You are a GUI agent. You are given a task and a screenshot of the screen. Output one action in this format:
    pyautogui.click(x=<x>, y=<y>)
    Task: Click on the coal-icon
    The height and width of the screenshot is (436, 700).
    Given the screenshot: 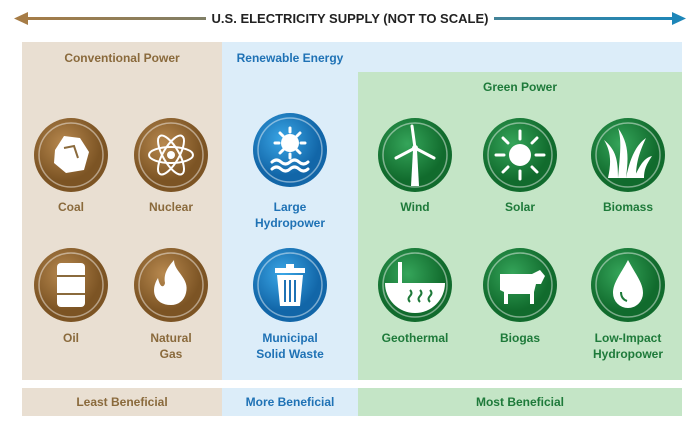 What is the action you would take?
    pyautogui.click(x=71, y=155)
    